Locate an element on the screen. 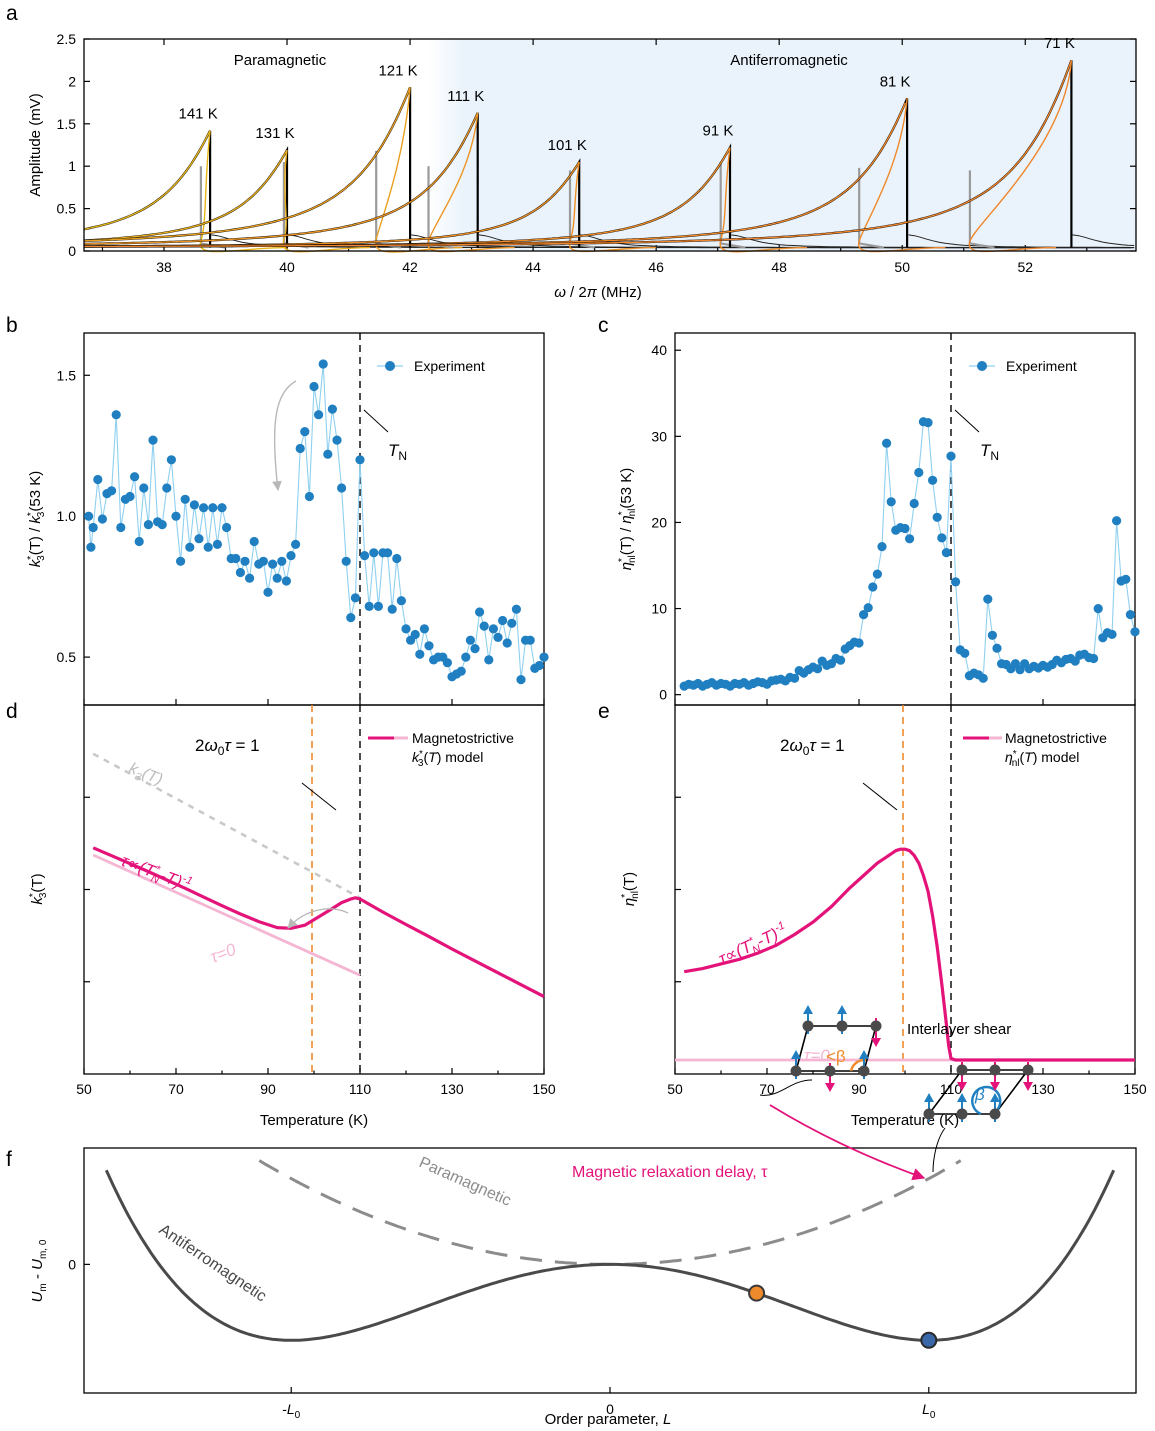 The width and height of the screenshot is (1155, 1431). panel-c-ytick-label: 30 is located at coordinates (659, 436).